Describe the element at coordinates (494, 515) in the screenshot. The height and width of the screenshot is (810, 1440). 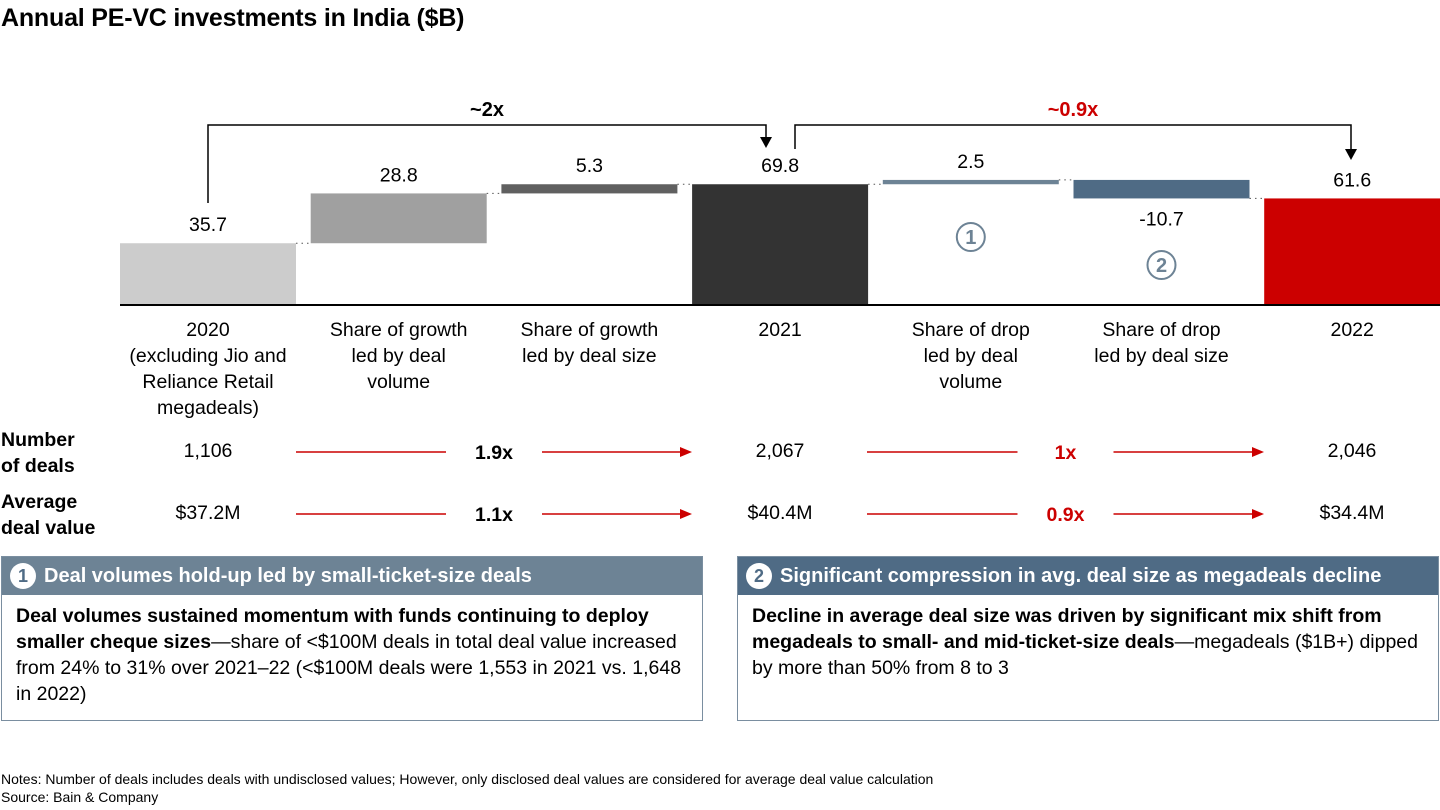
I see `value-mult-2021-label: 1.1x` at that location.